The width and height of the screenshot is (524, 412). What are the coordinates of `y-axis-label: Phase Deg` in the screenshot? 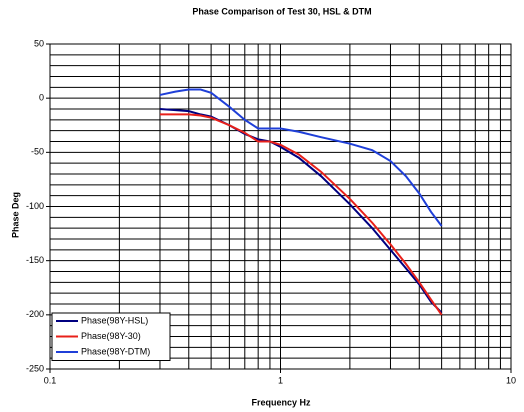 It's located at (15, 215).